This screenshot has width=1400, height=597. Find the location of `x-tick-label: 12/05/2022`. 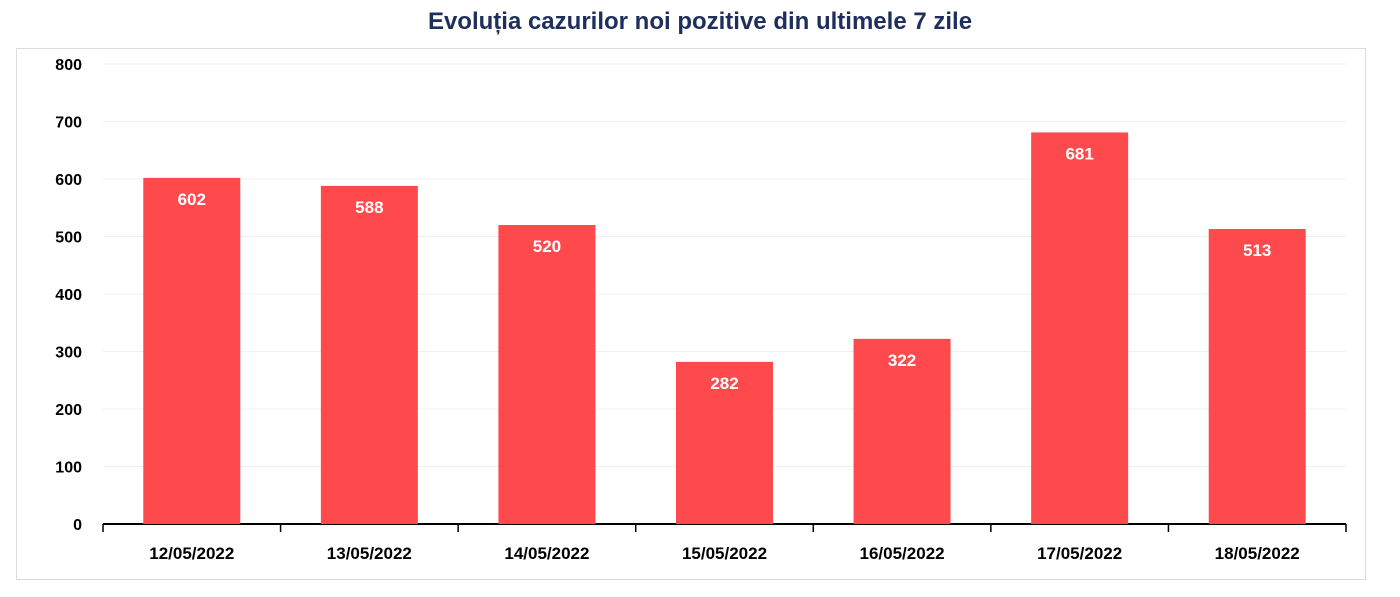

x-tick-label: 12/05/2022 is located at coordinates (191, 553).